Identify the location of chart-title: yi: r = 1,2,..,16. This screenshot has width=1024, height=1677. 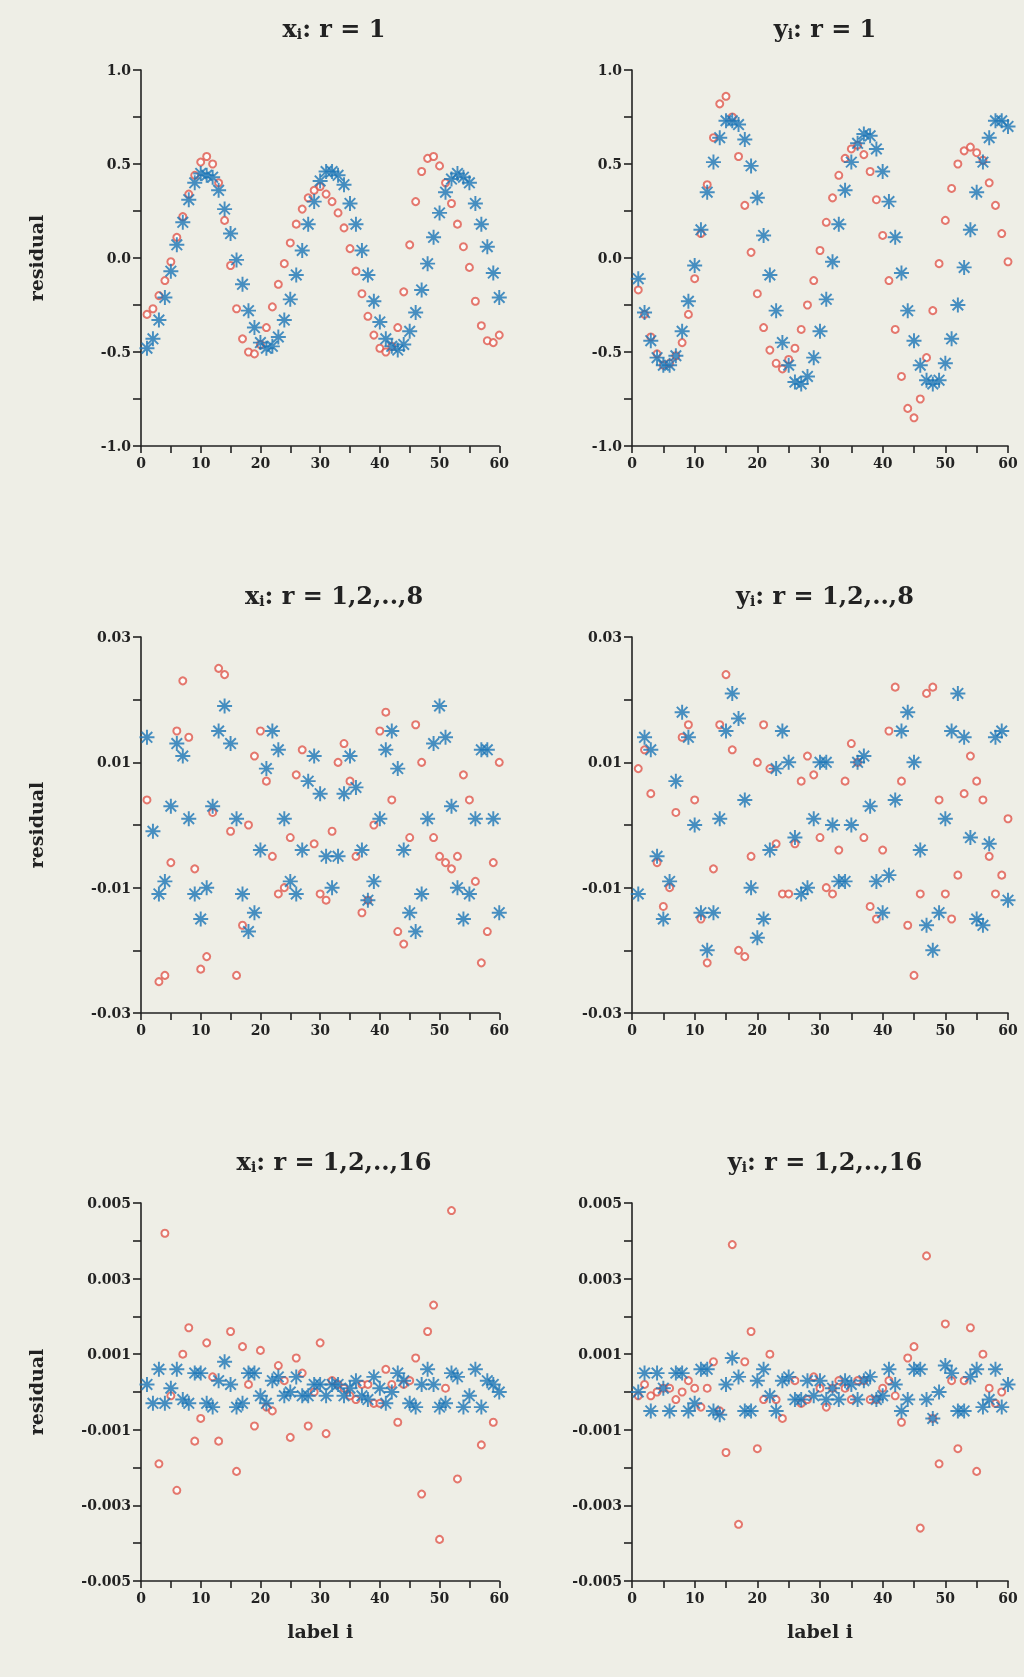
(824, 1161).